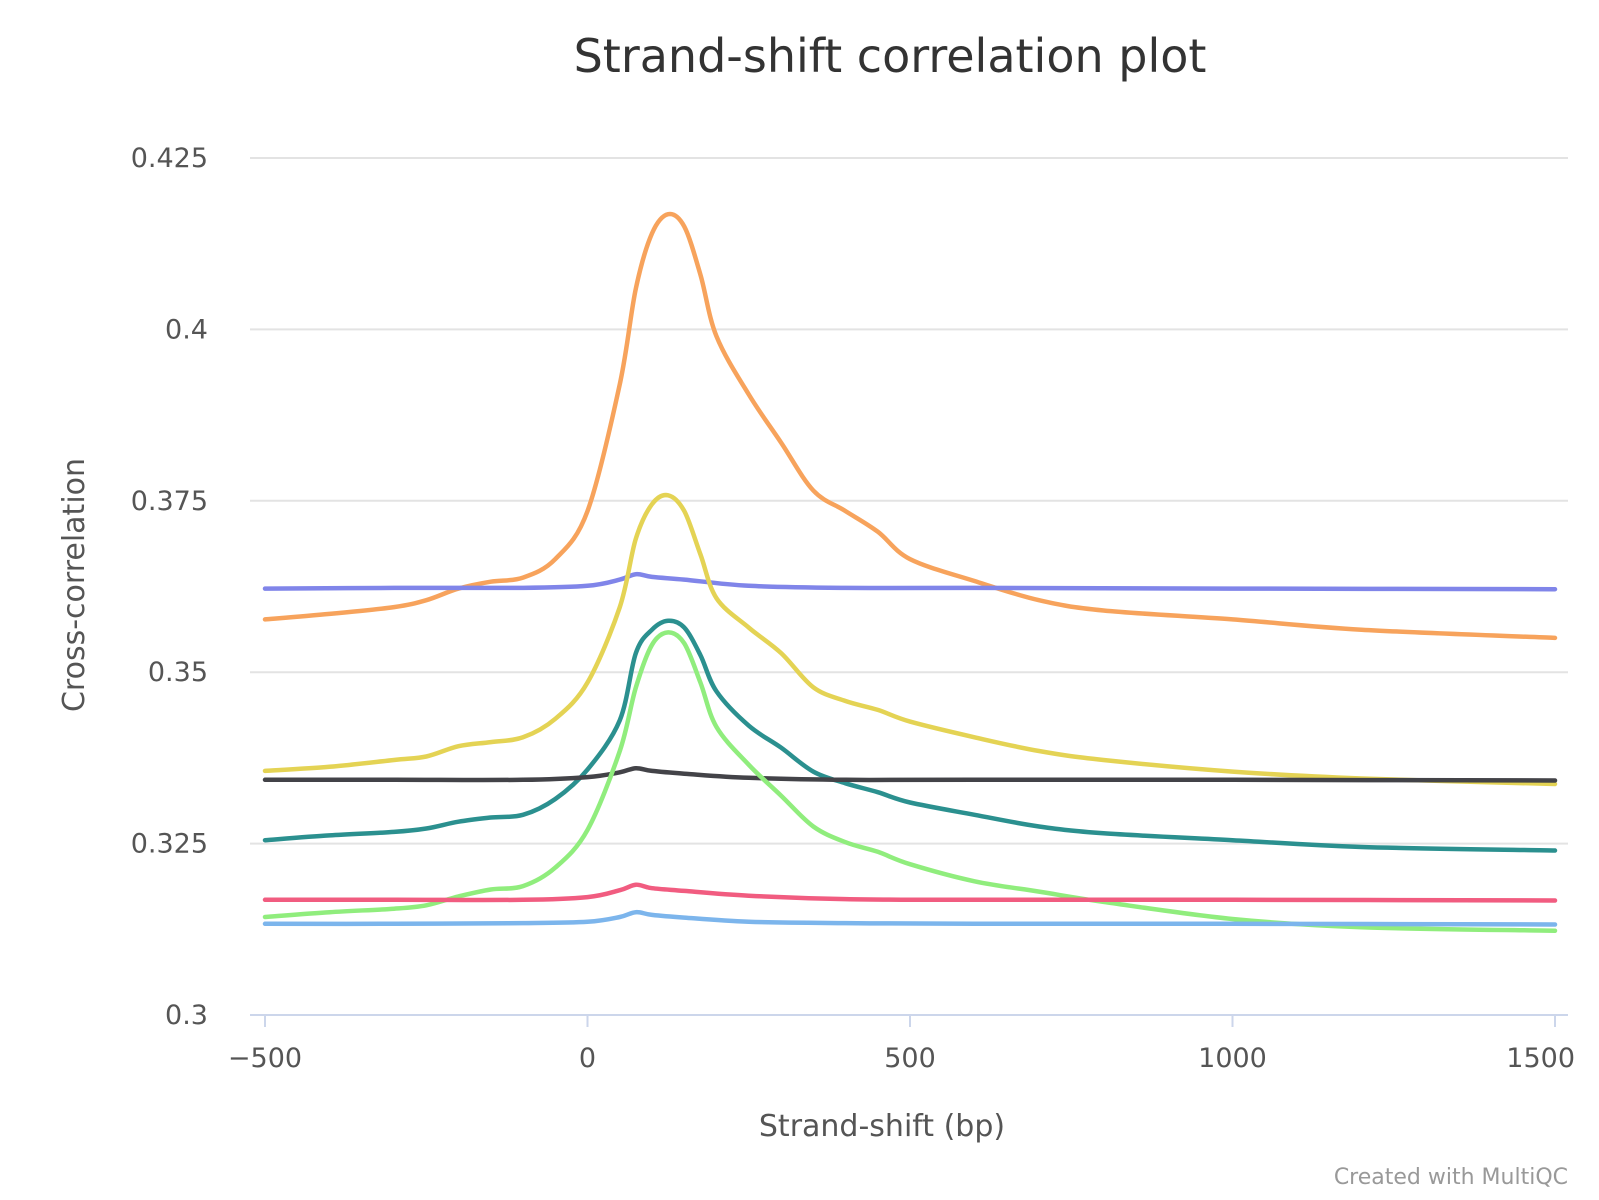 This screenshot has width=1599, height=1200. I want to click on y-tick-label: 0.35, so click(178, 672).